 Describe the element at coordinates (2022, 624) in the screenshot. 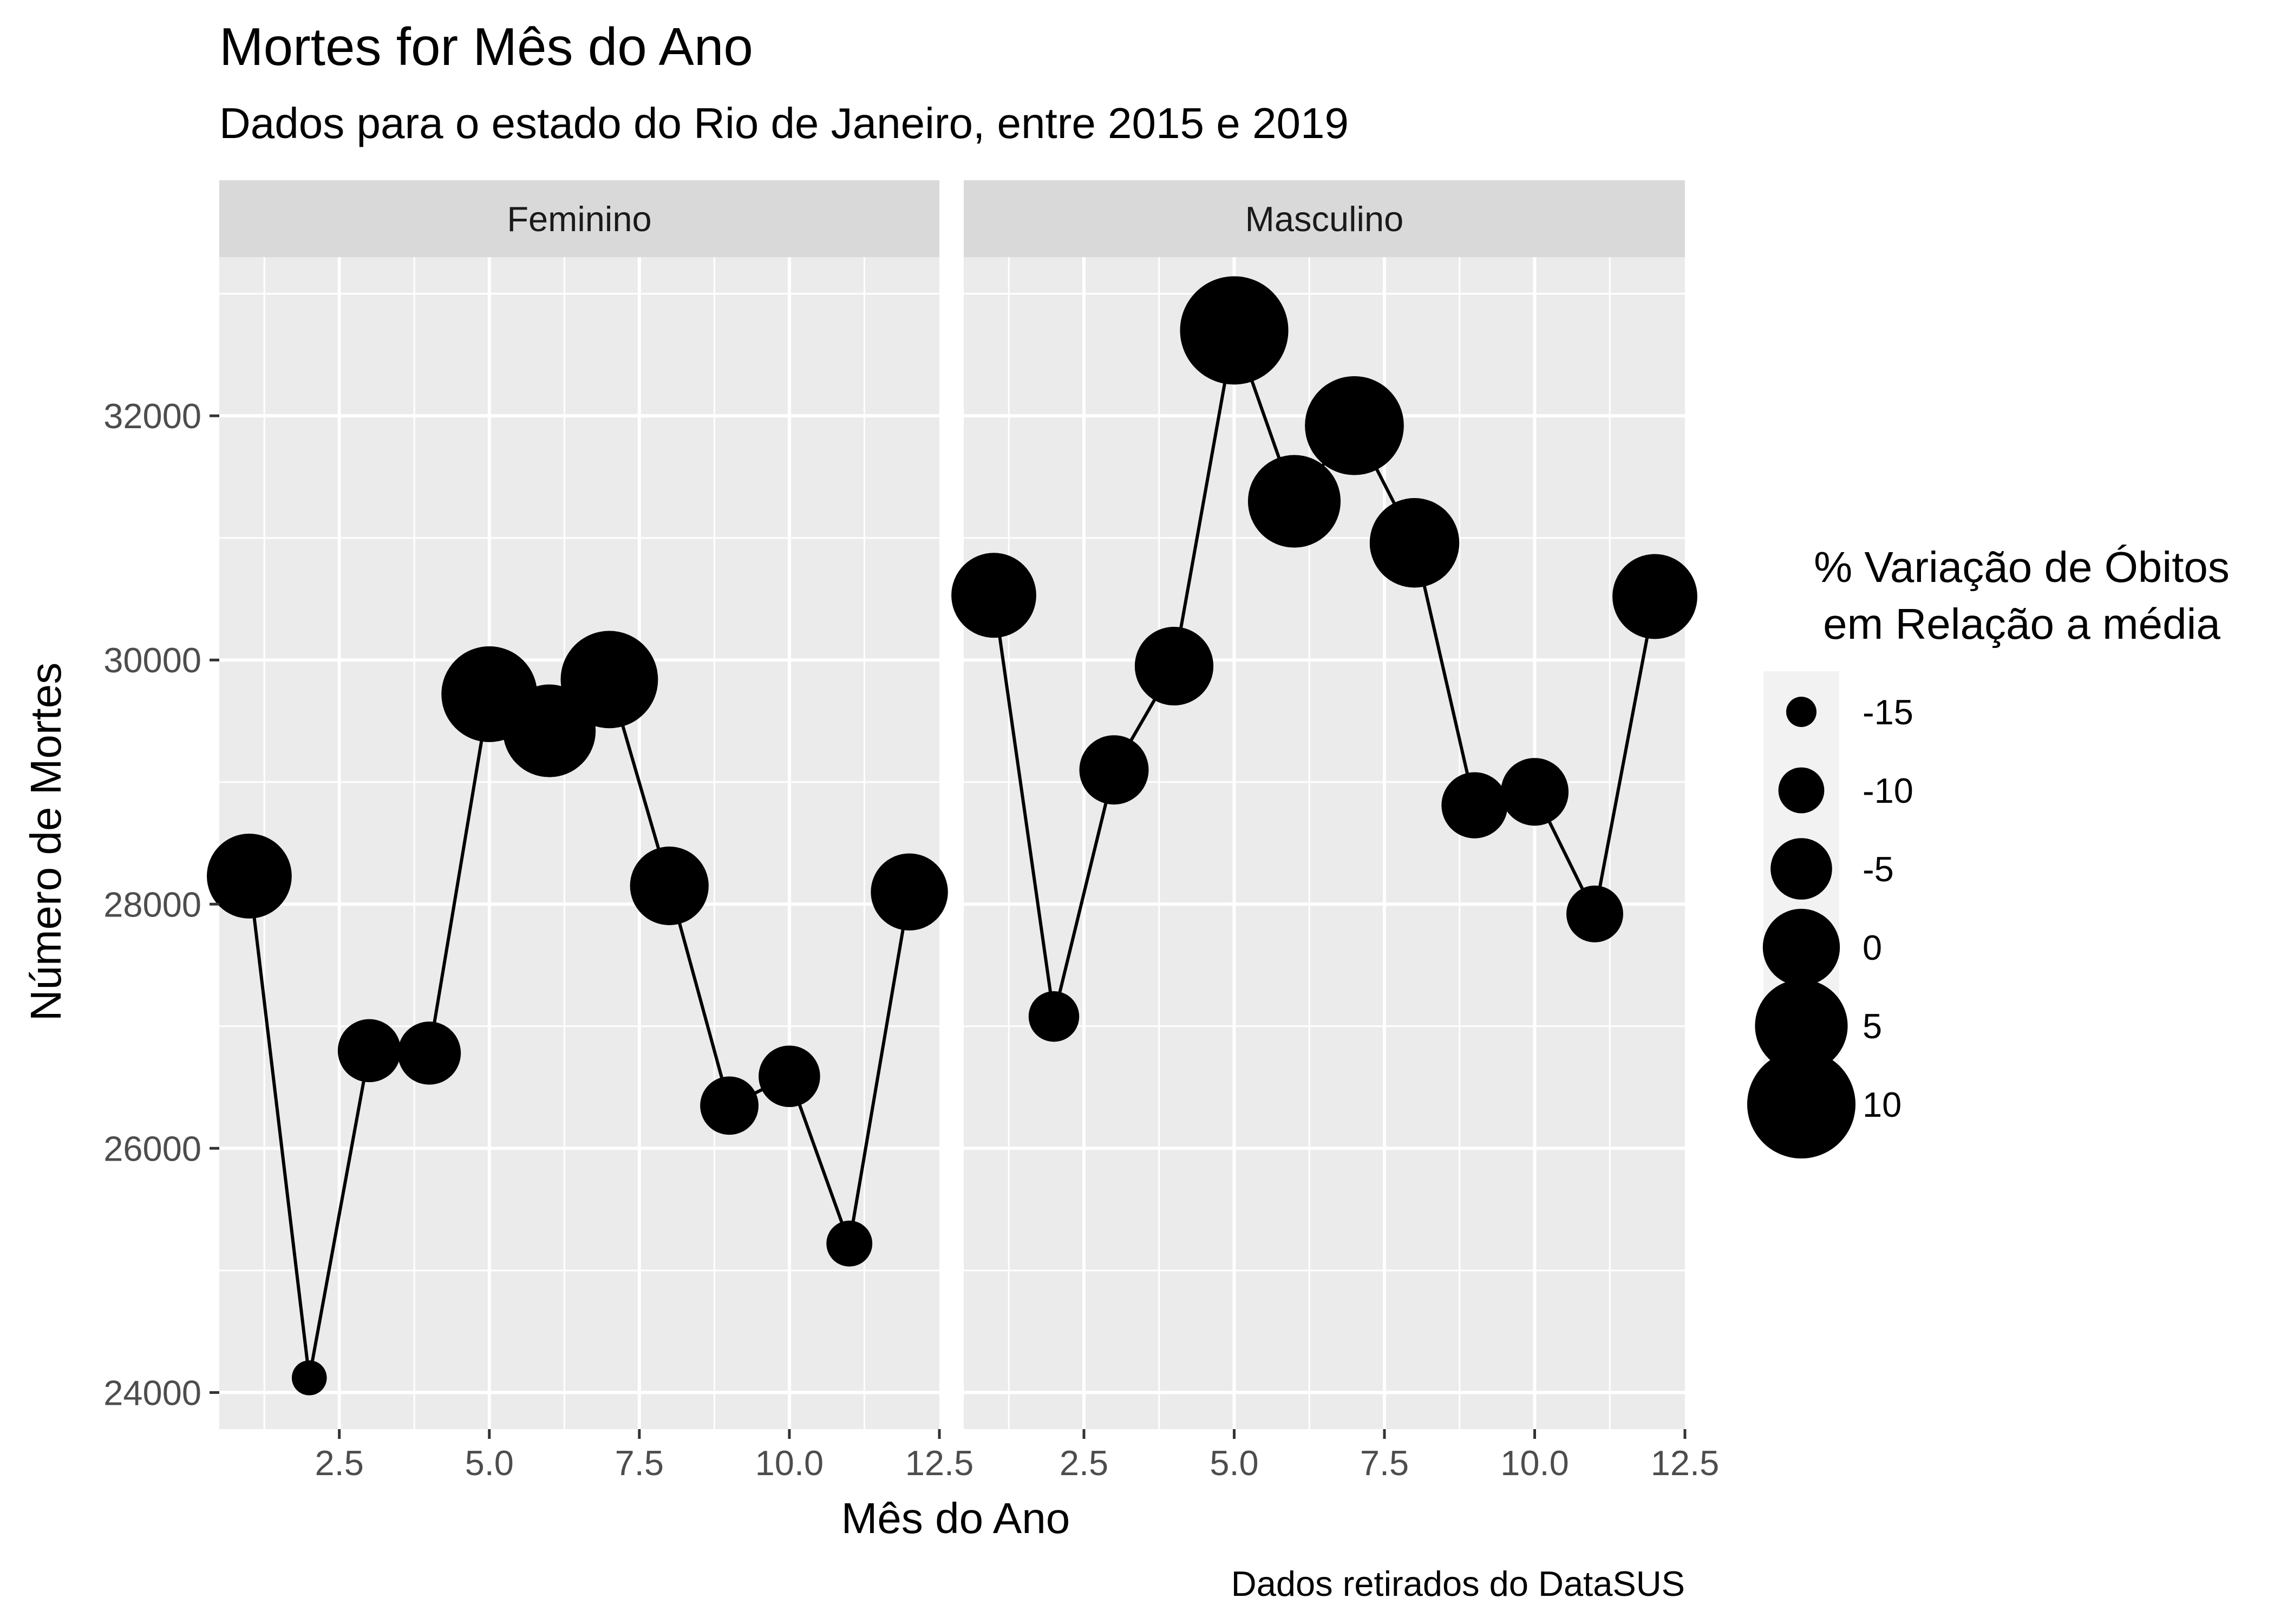

I see `legend-title-line2: em Relação a média` at that location.